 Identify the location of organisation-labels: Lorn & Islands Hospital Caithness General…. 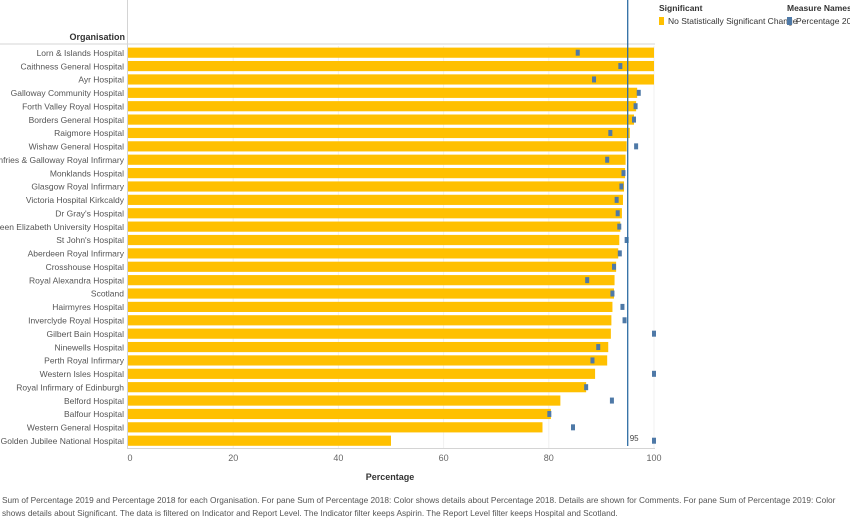
(62, 247).